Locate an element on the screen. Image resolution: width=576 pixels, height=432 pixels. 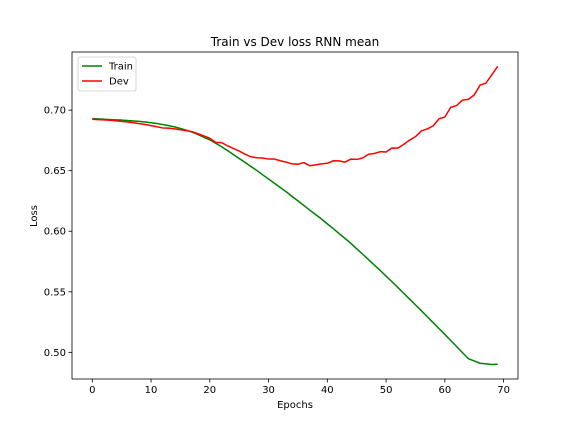
y-tick-label: 0.70 is located at coordinates (55, 111).